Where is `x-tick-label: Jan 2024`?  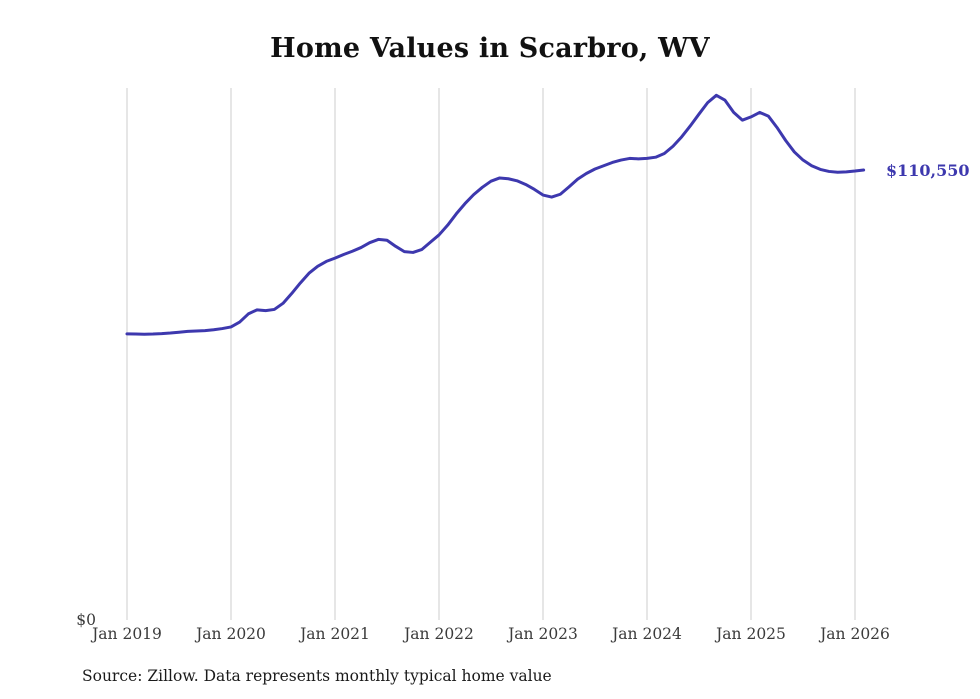
x-tick-label: Jan 2024 is located at coordinates (647, 634).